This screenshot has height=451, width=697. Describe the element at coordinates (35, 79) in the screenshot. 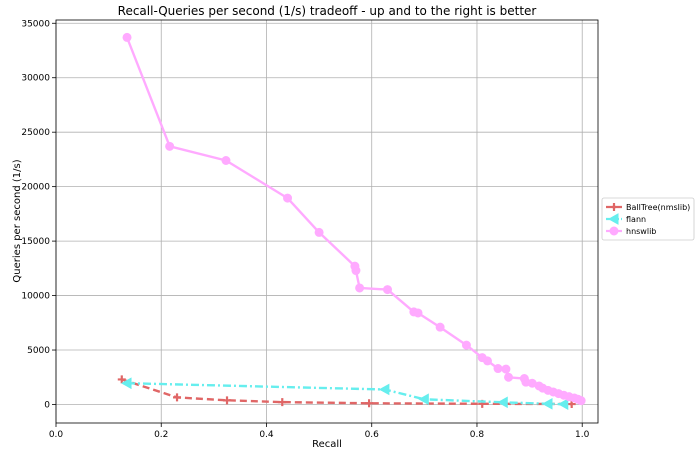

I see `y-tick-label: 30000` at that location.